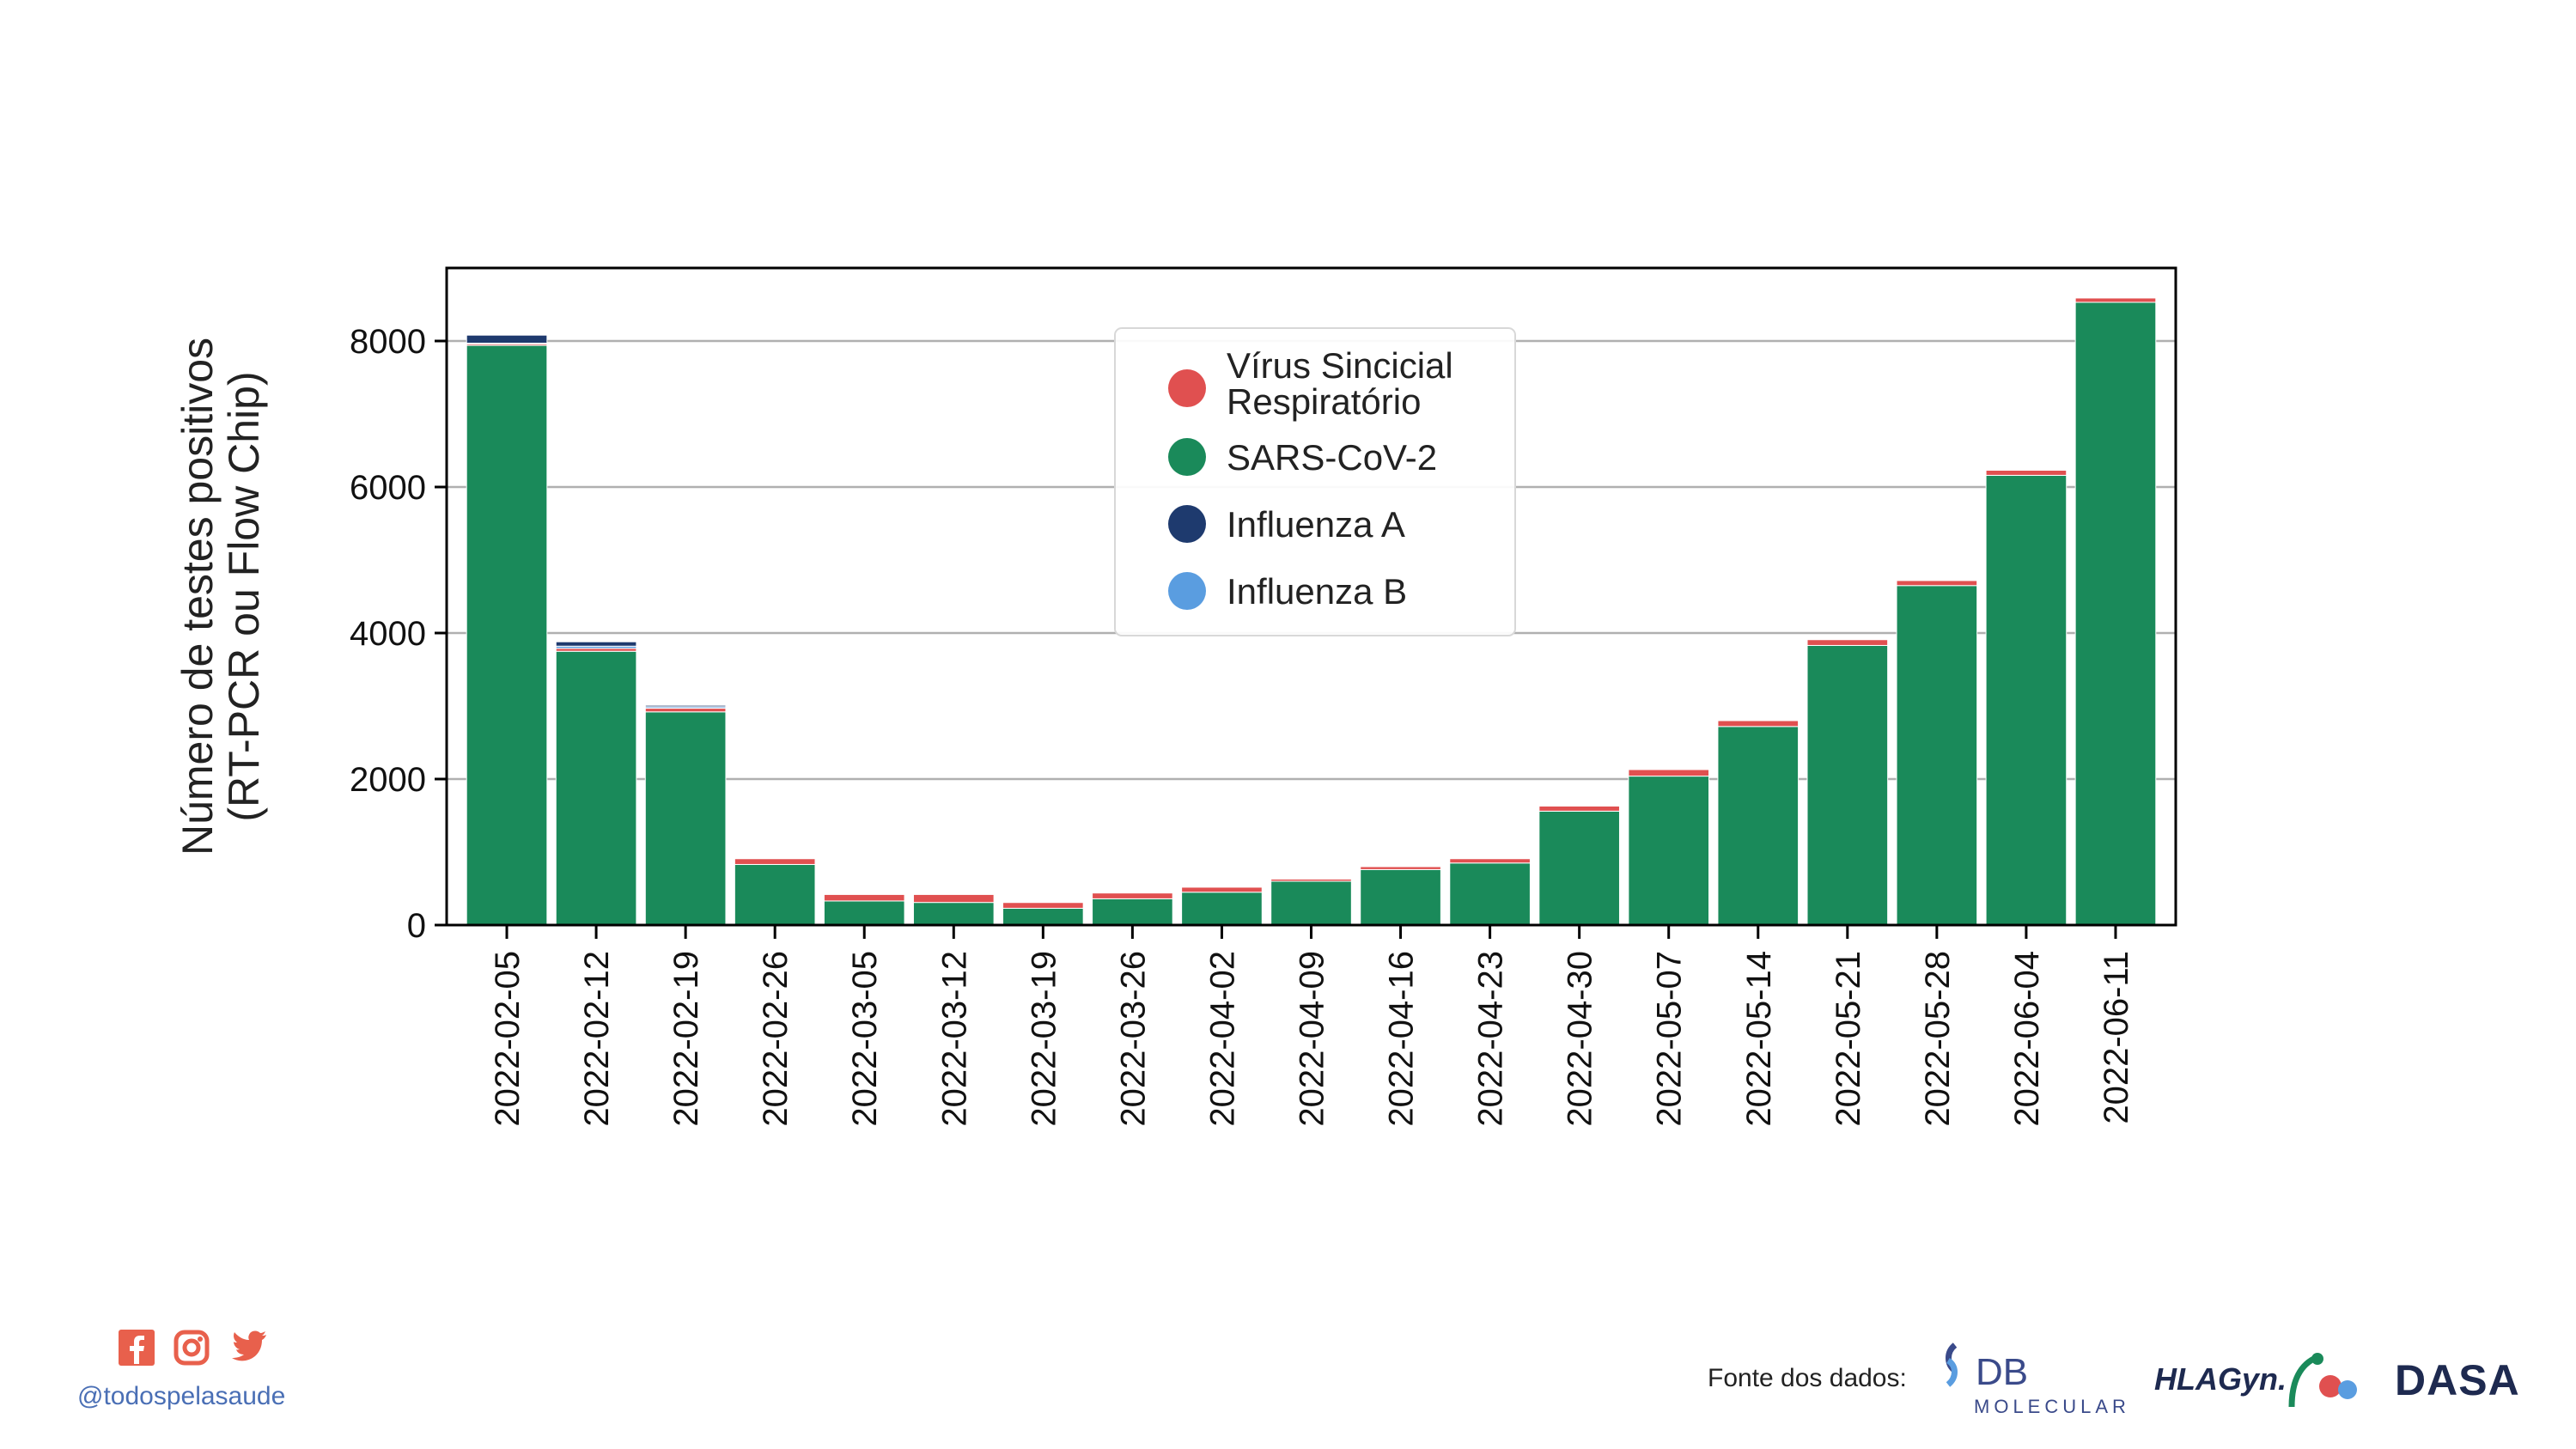 Image resolution: width=2576 pixels, height=1449 pixels. I want to click on bar-2022-05-07-v-rus-sincicial-respirat-rio, so click(1669, 773).